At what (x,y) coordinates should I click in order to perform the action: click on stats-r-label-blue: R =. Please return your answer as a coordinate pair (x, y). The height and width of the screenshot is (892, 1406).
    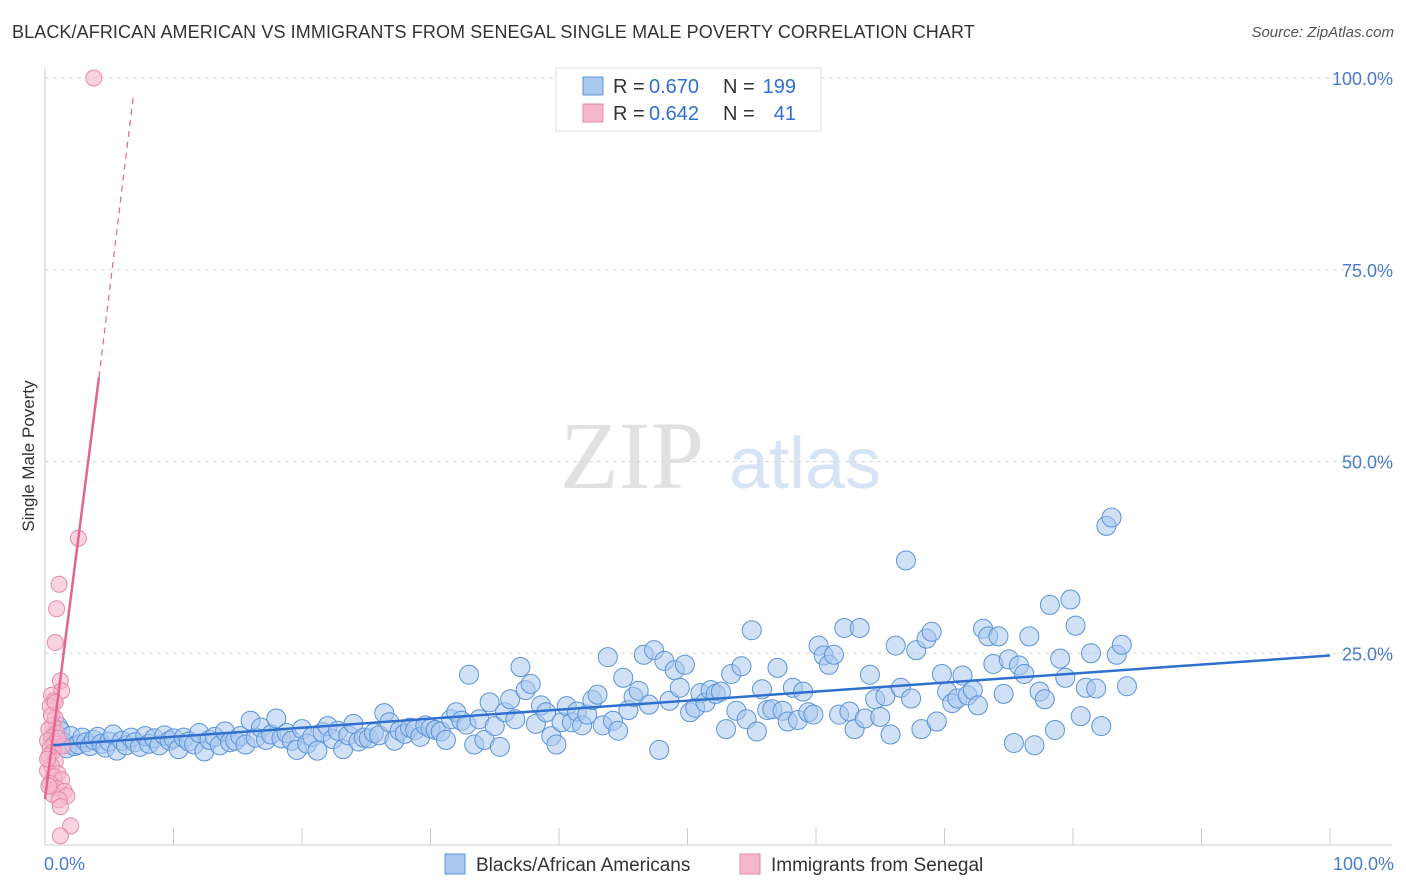
    Looking at the image, I should click on (629, 87).